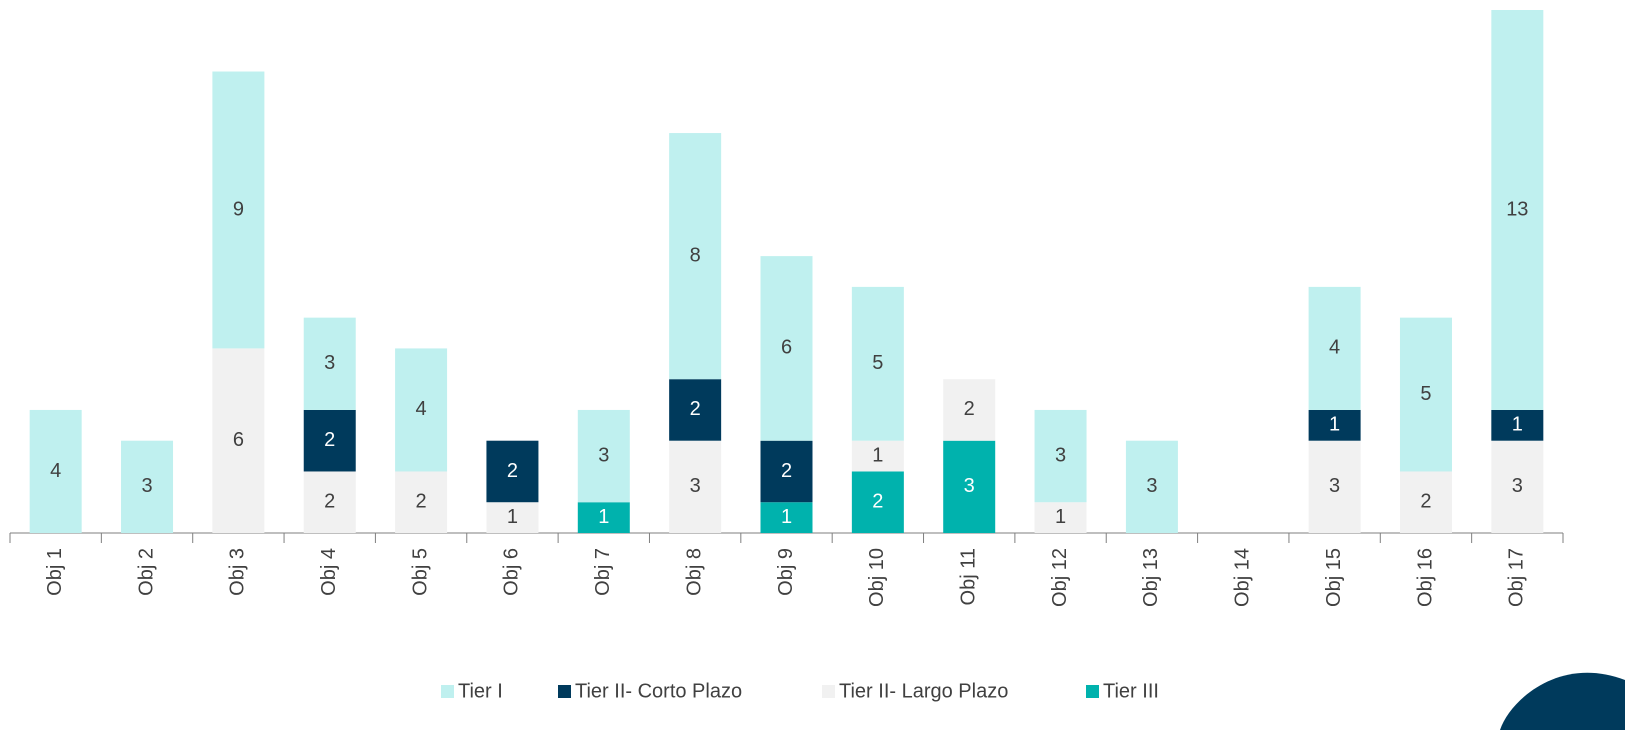 The width and height of the screenshot is (1625, 735). I want to click on data-label: 13, so click(1517, 209).